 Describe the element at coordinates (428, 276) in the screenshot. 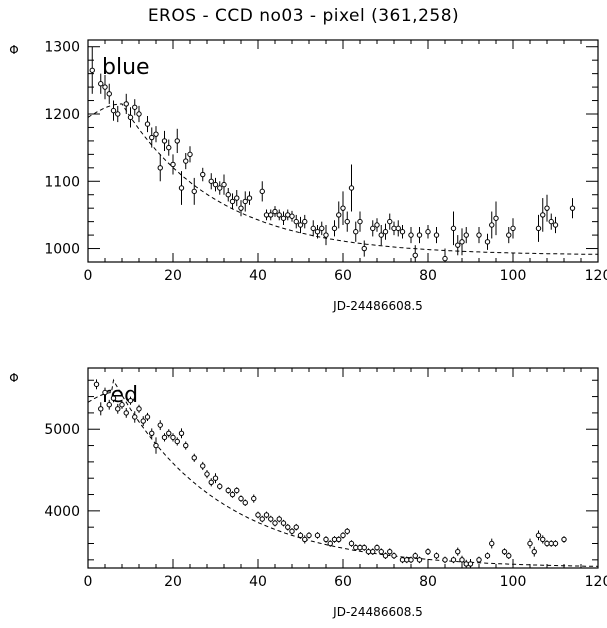

I see `x-tick-label: 80` at that location.